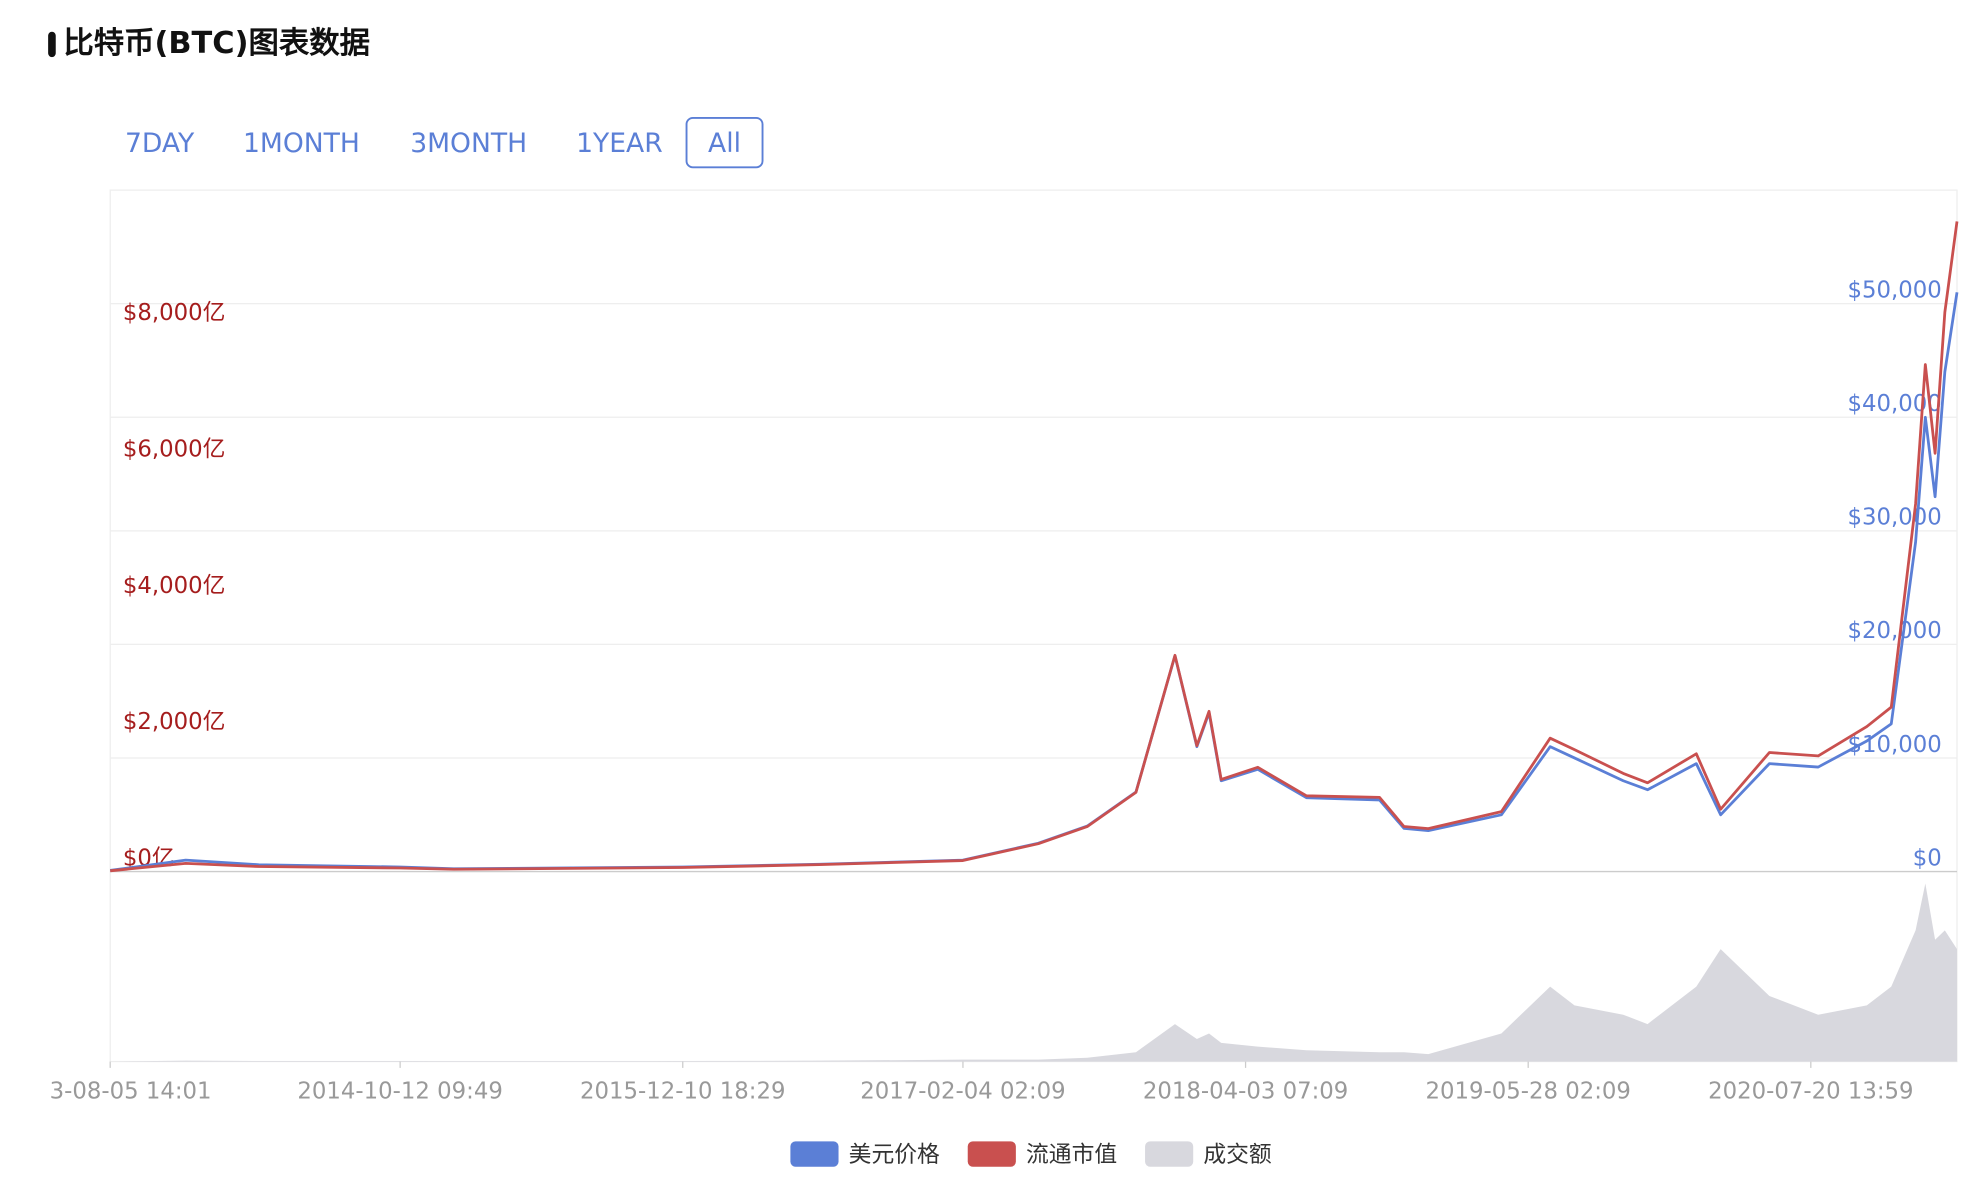  I want to click on tab: 7DAY, so click(160, 143).